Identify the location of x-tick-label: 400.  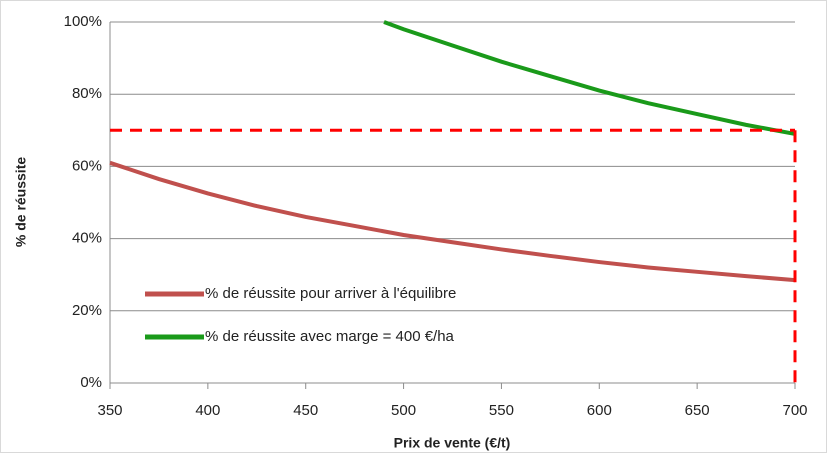
(207, 410).